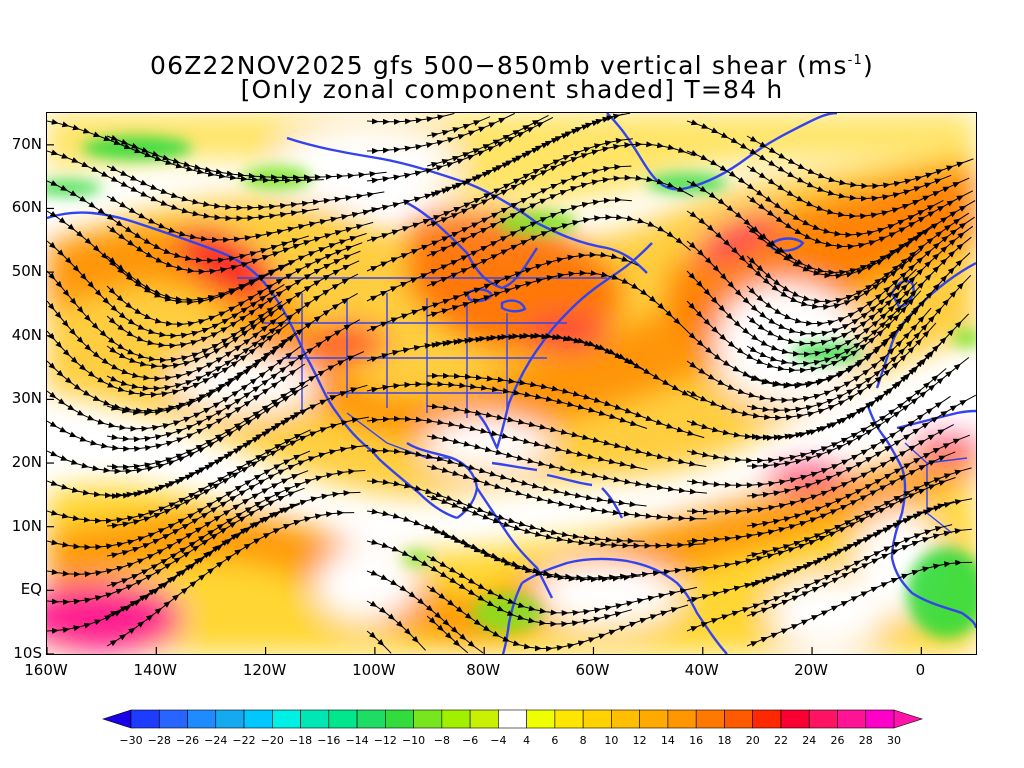 This screenshot has width=1024, height=768. Describe the element at coordinates (187, 740) in the screenshot. I see `colorbar-label: −26` at that location.